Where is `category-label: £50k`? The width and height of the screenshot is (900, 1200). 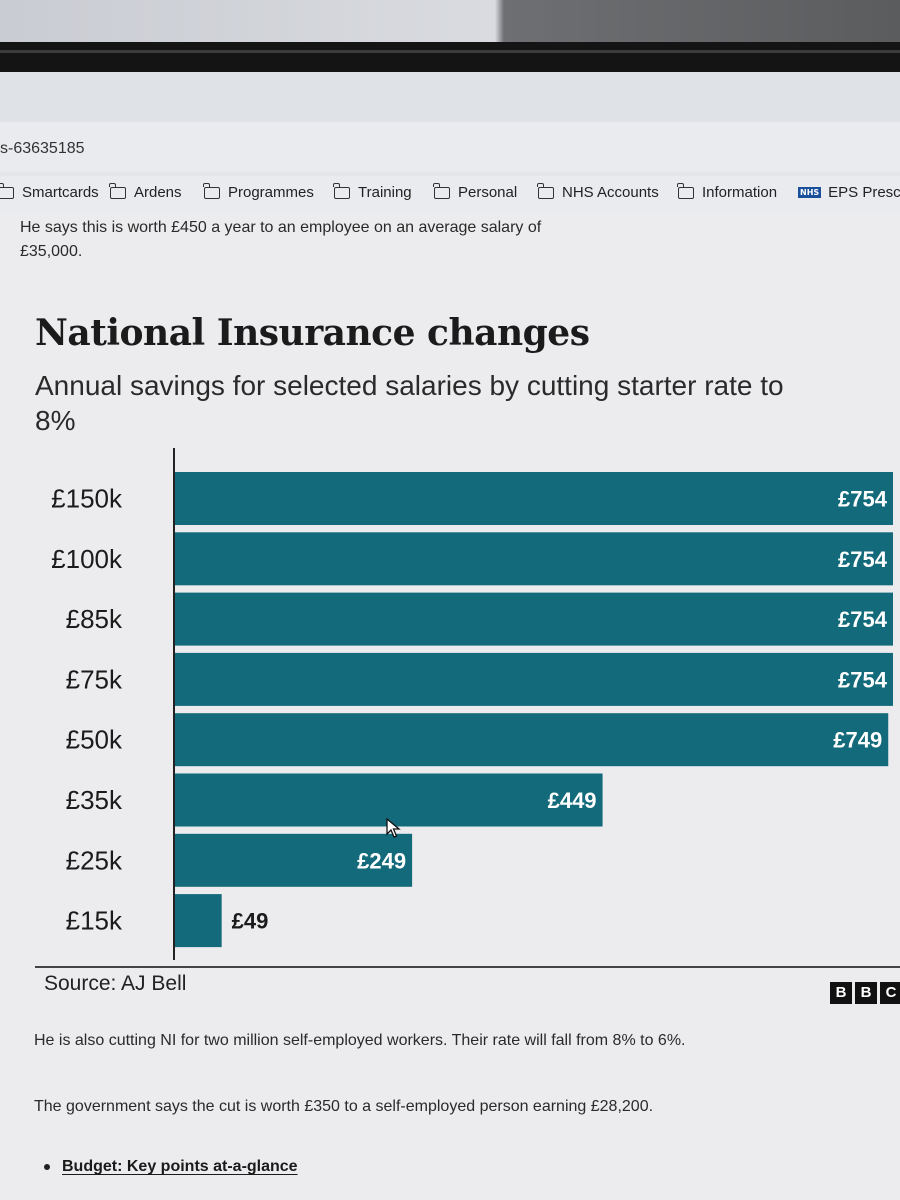
category-label: £50k is located at coordinates (94, 740).